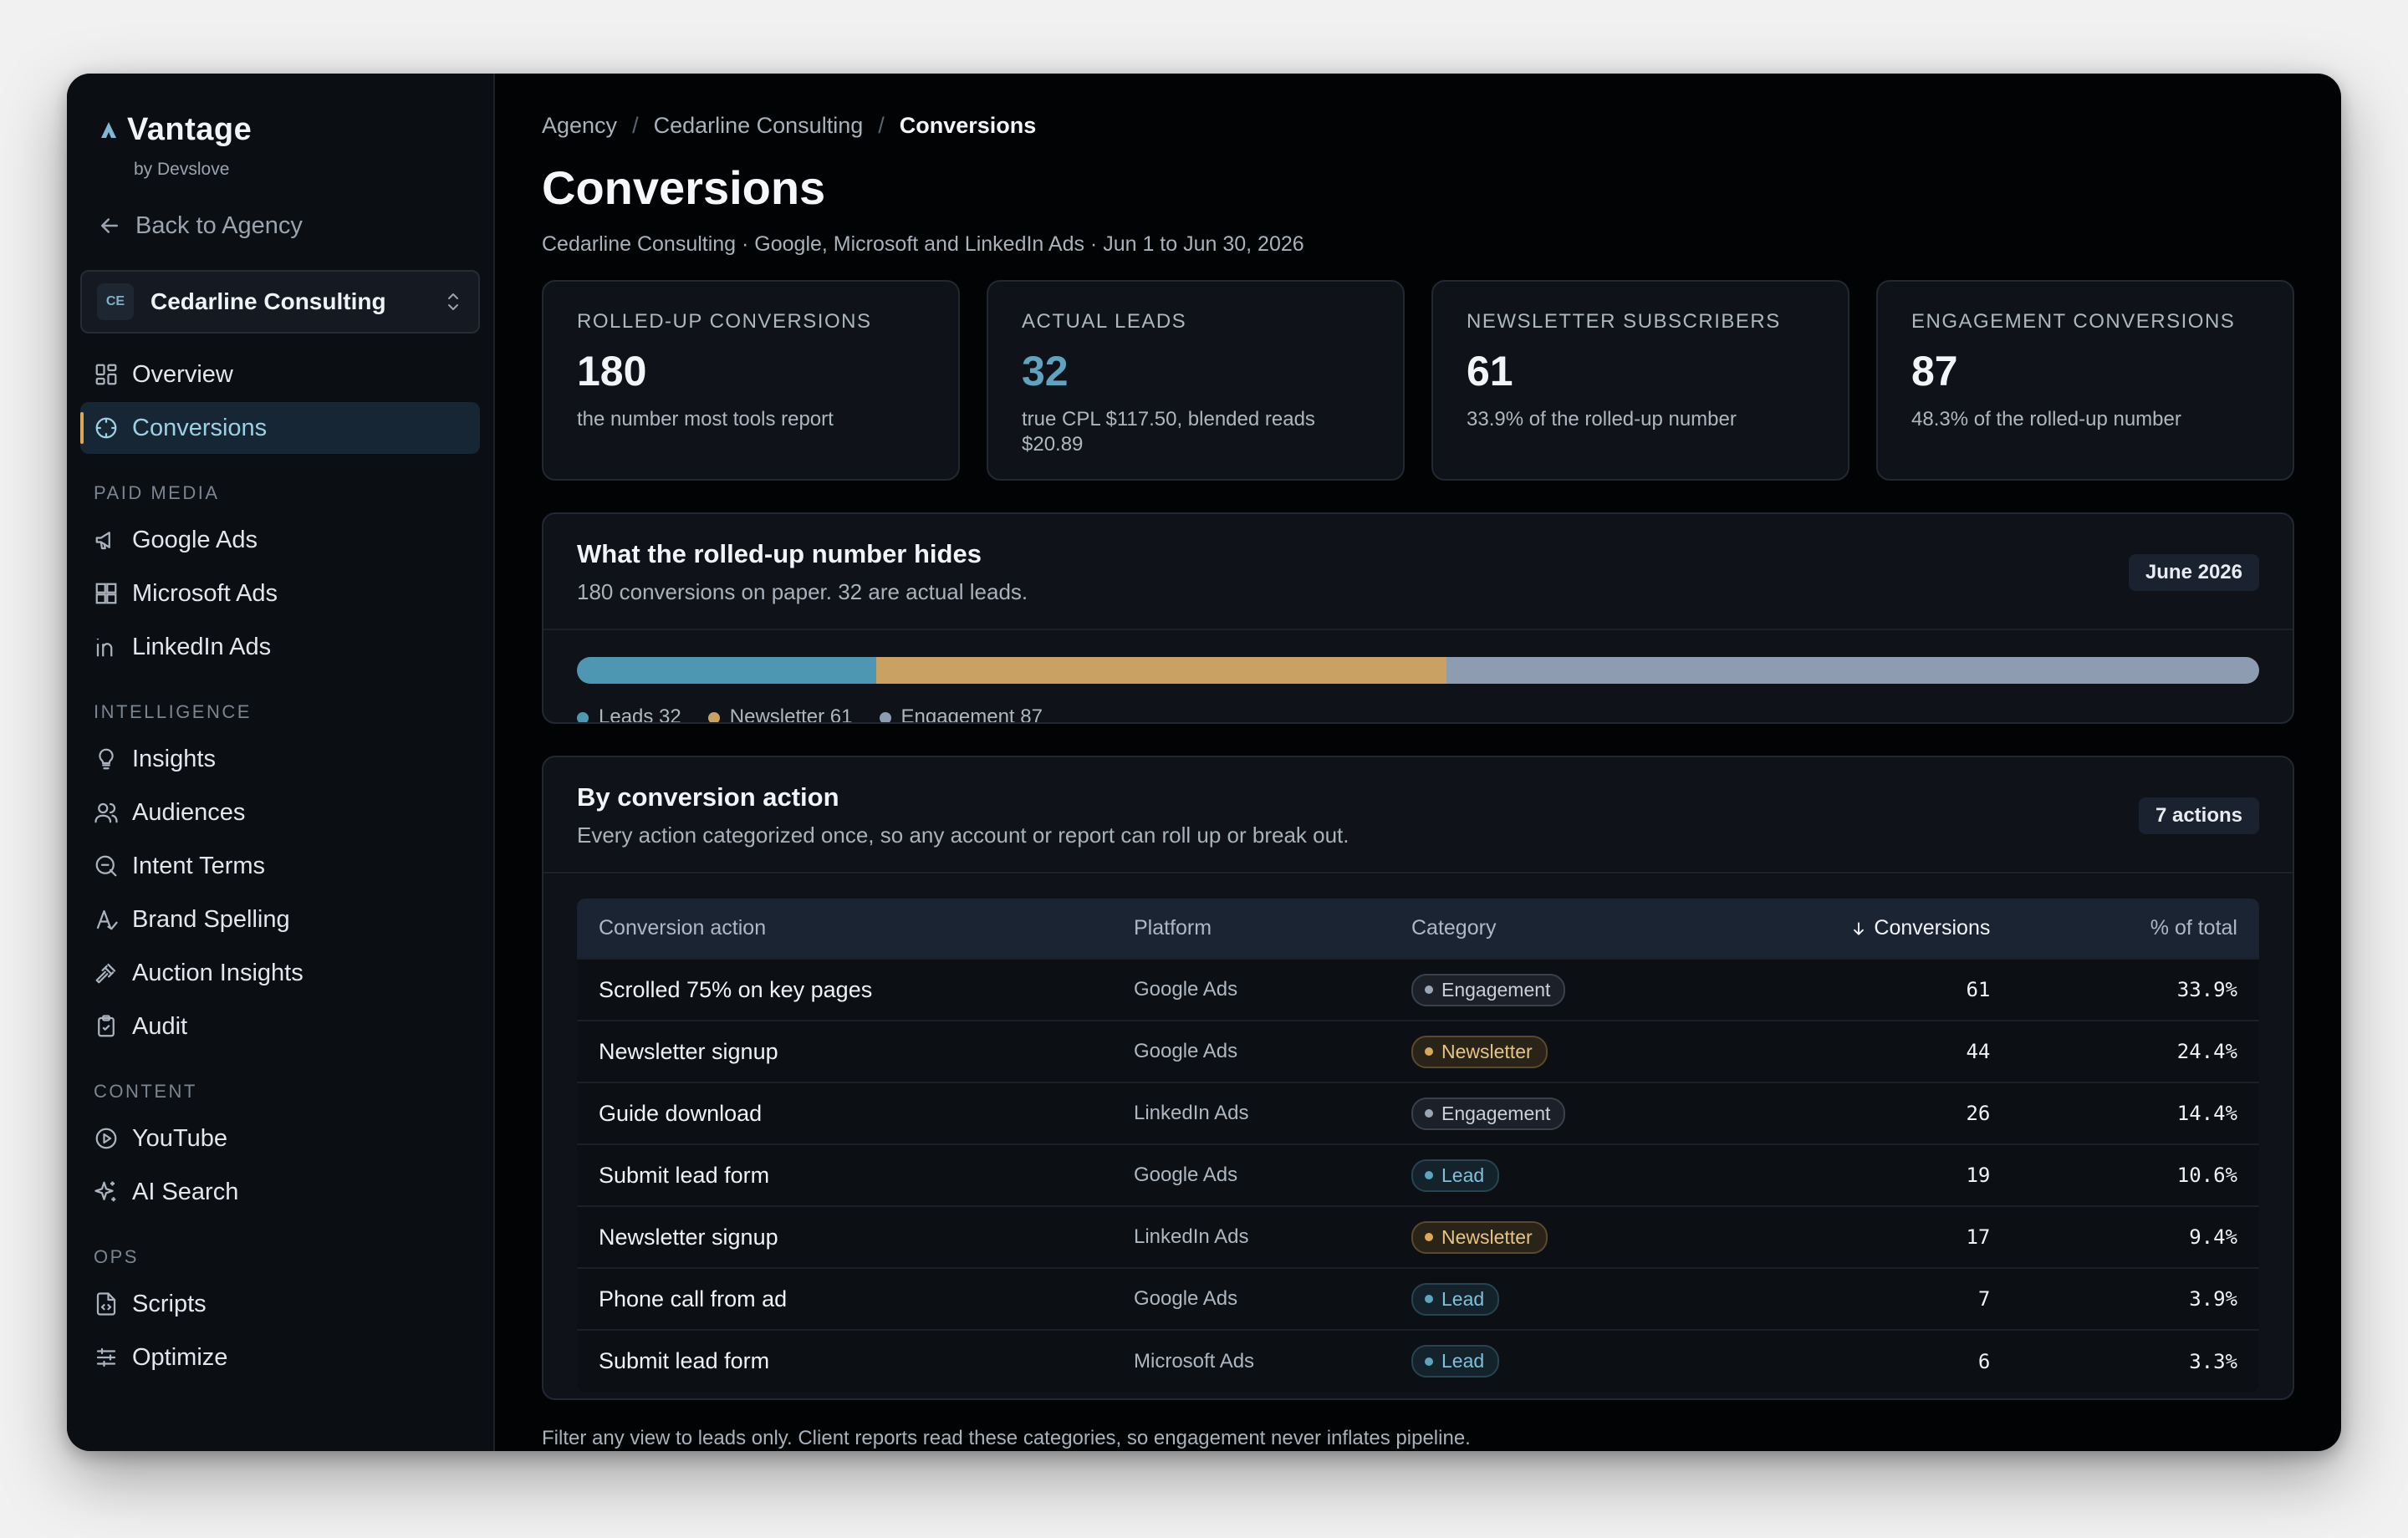 Image resolution: width=2408 pixels, height=1538 pixels. Describe the element at coordinates (1104, 321) in the screenshot. I see `stat-label: ACTUAL LEADS` at that location.